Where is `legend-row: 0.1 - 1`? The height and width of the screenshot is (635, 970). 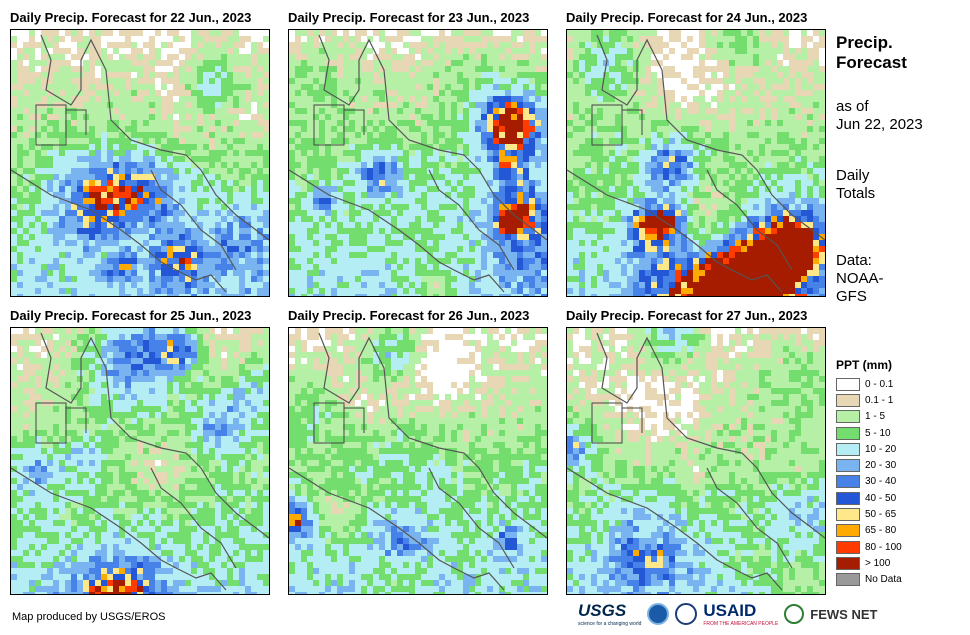 legend-row: 0.1 - 1 is located at coordinates (869, 400).